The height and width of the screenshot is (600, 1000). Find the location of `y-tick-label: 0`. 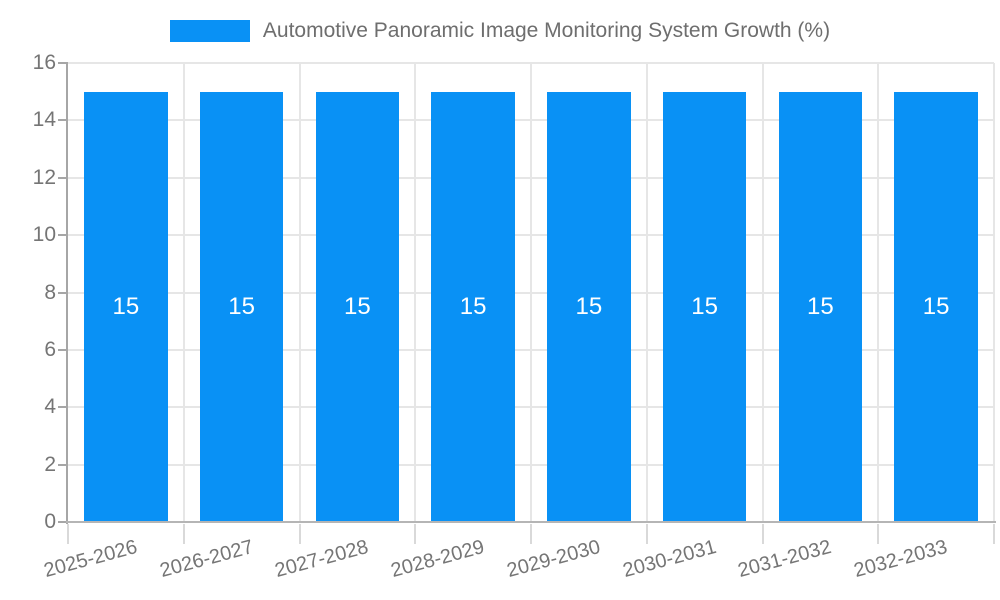

y-tick-label: 0 is located at coordinates (50, 521).